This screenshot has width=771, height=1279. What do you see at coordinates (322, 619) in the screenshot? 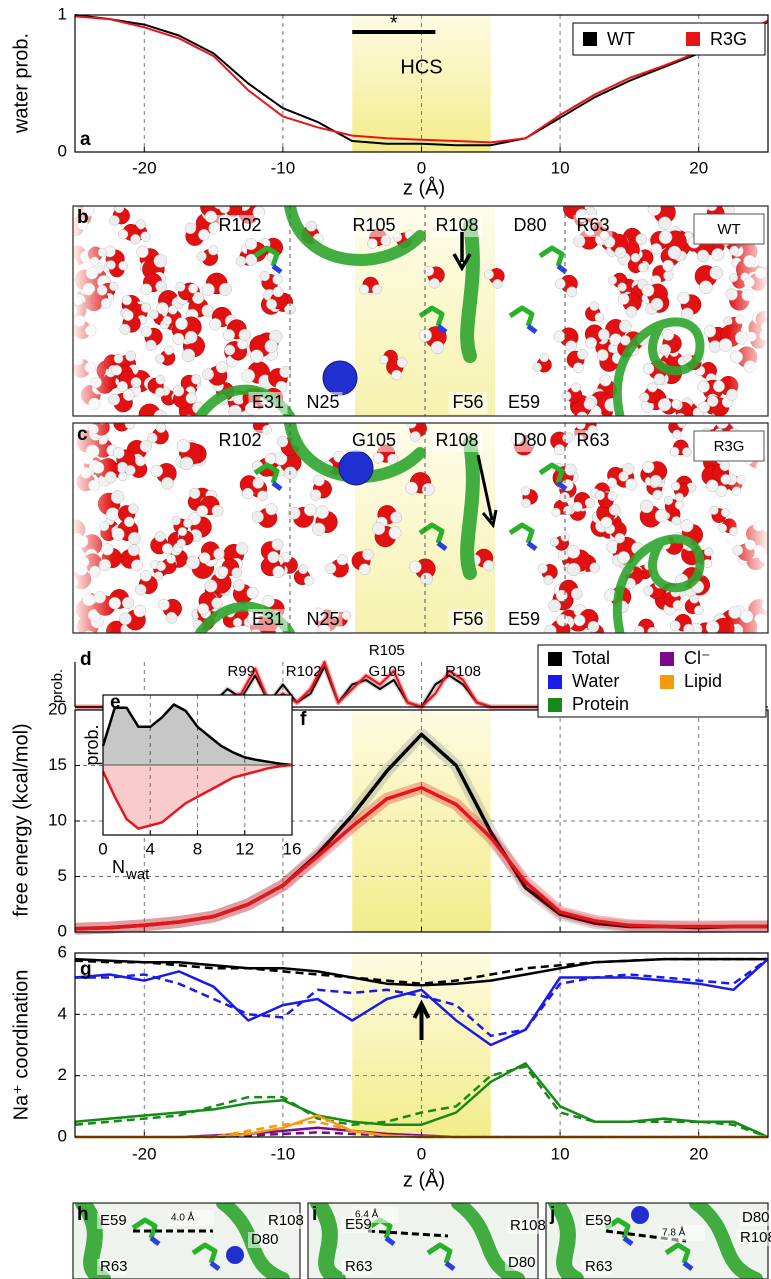
I see `residue-label: N25` at bounding box center [322, 619].